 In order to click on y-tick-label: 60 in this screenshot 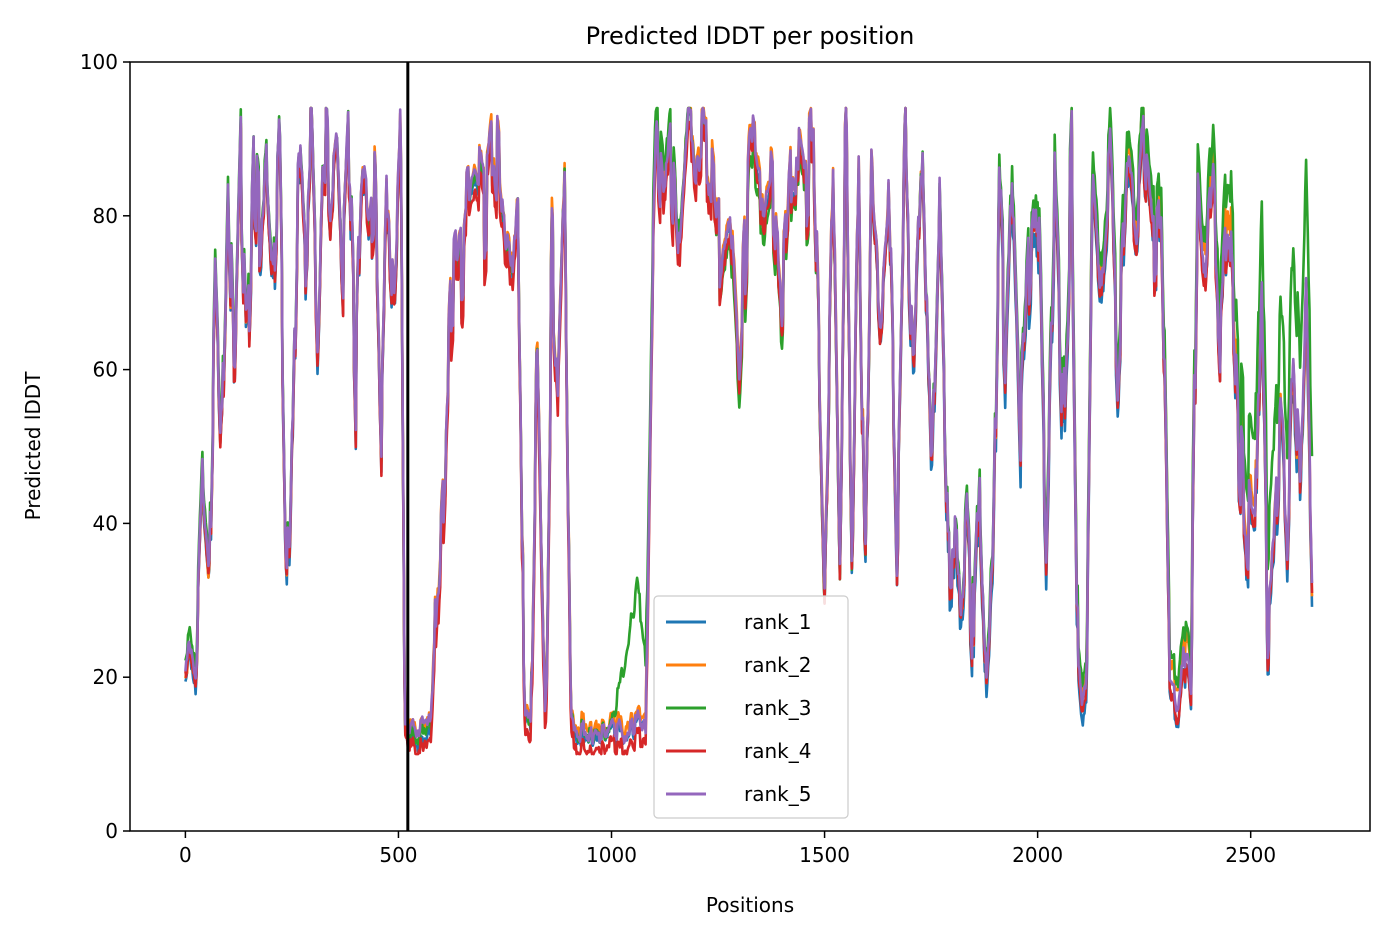, I will do `click(105, 370)`.